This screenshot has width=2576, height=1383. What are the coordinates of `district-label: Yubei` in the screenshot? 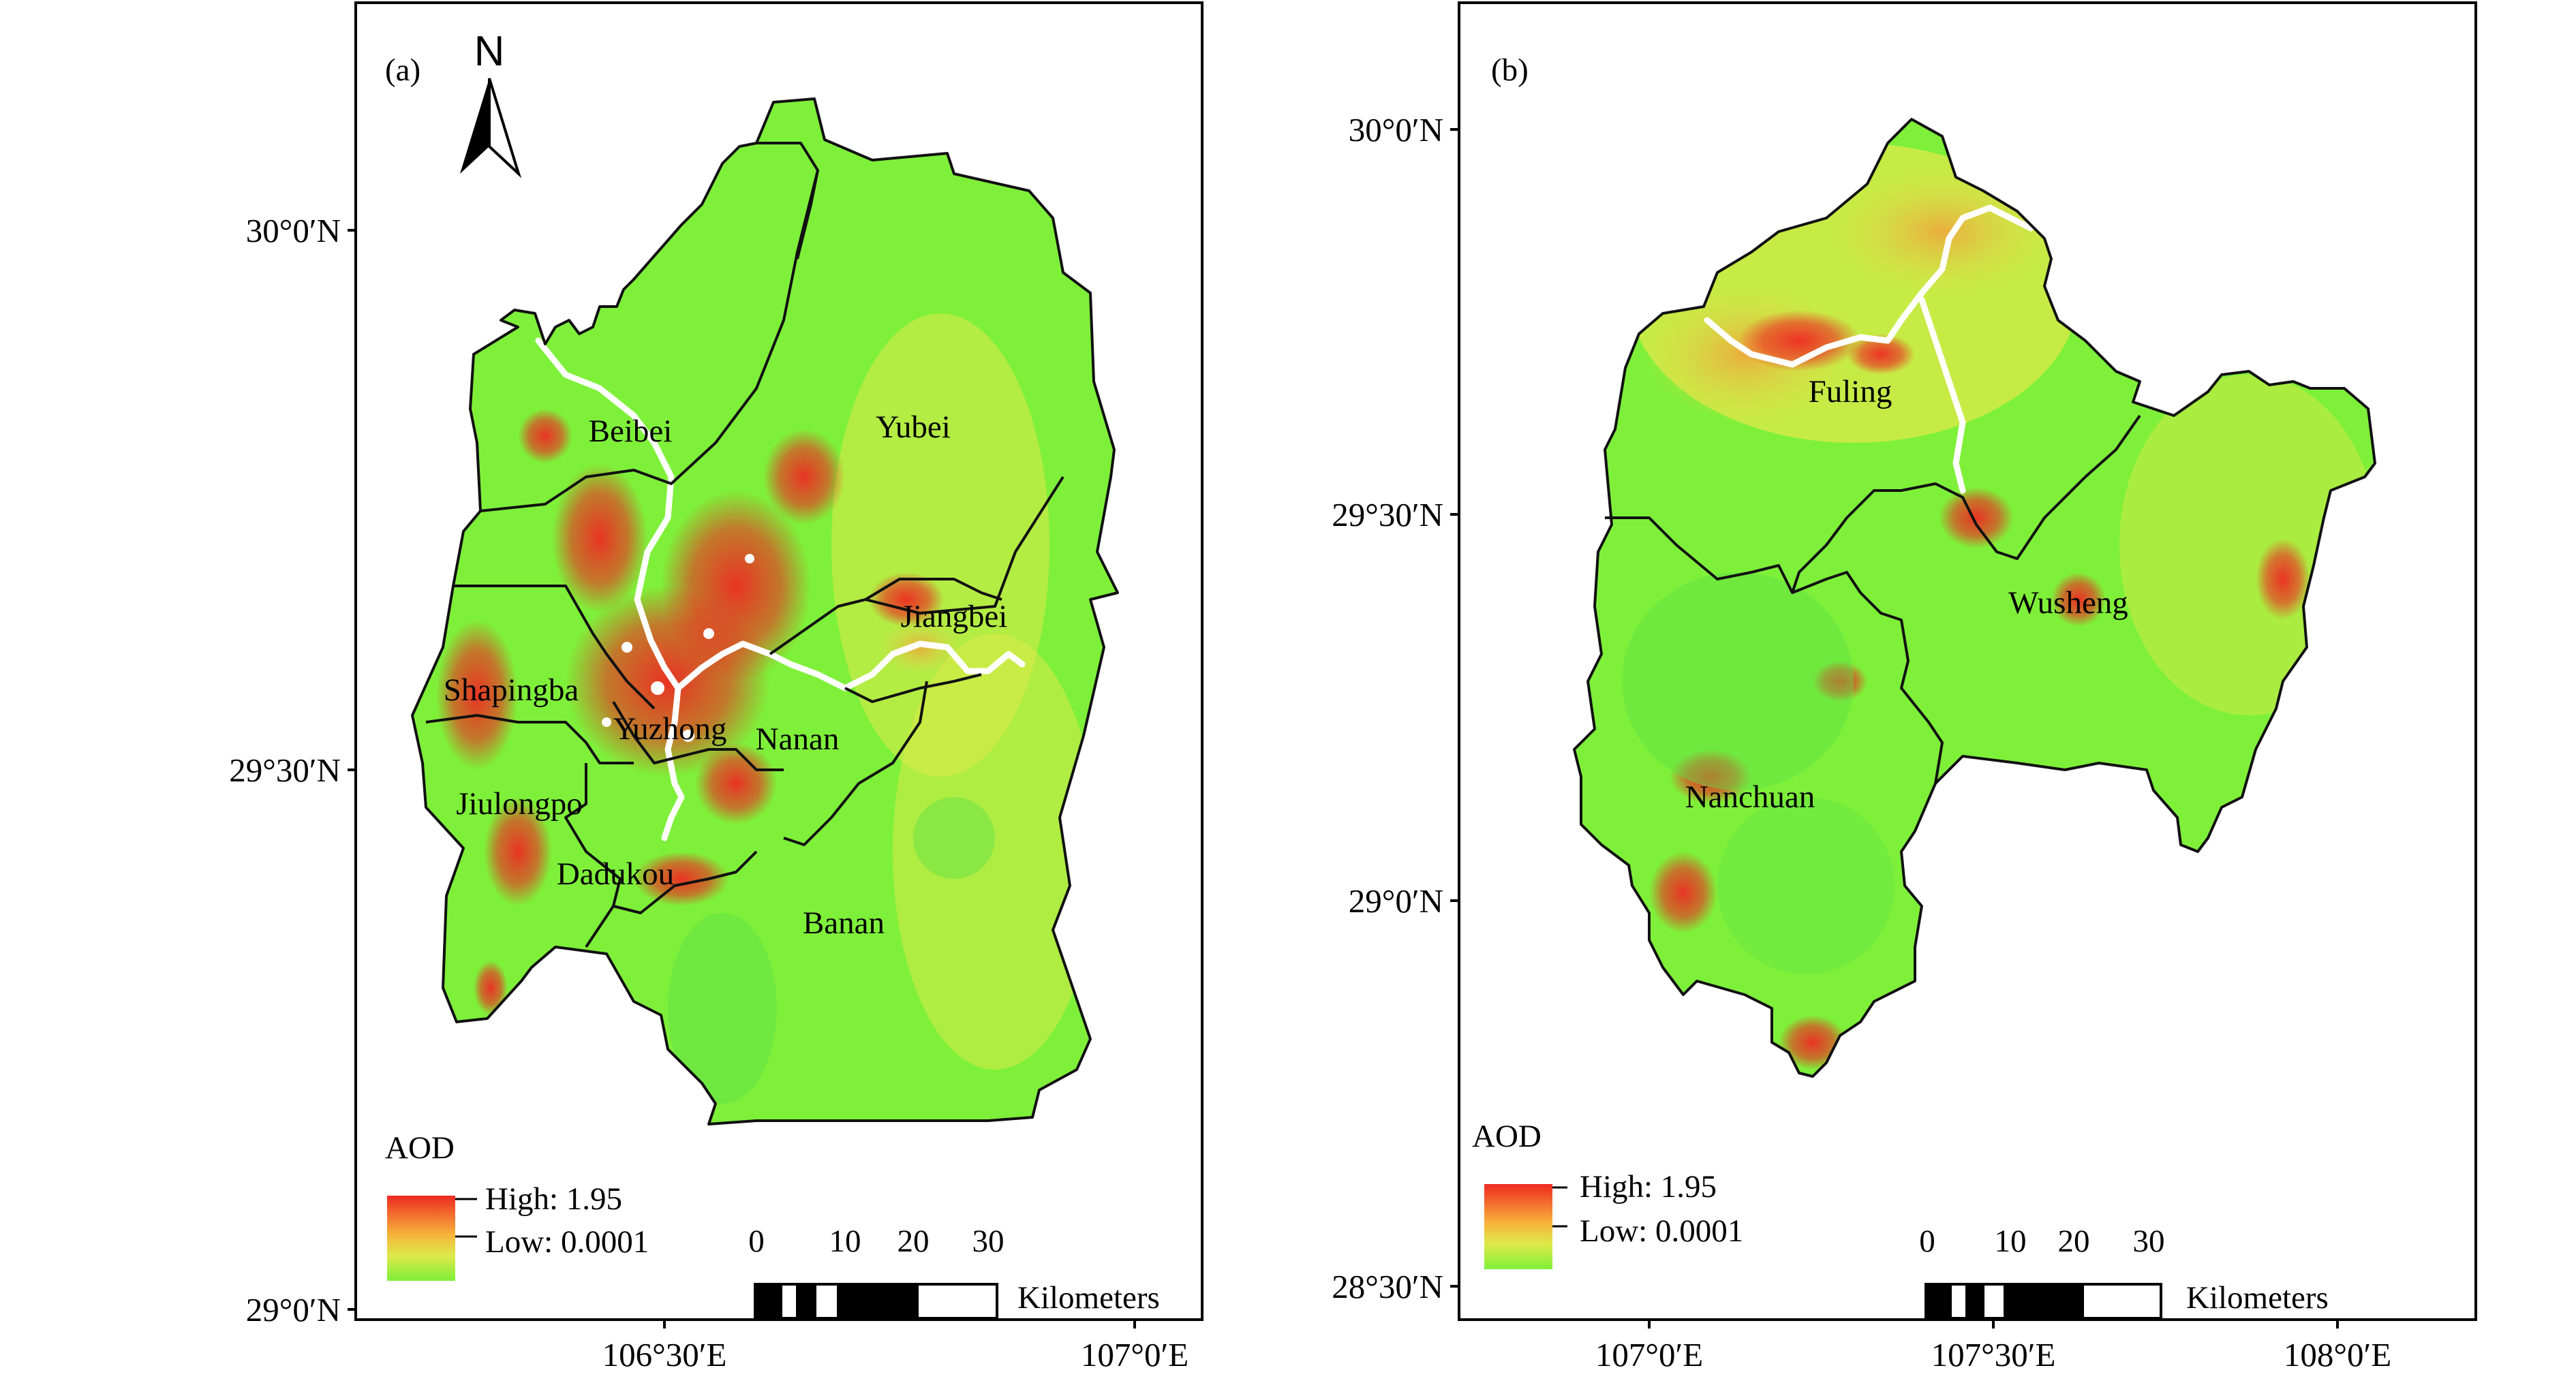 It's located at (913, 427).